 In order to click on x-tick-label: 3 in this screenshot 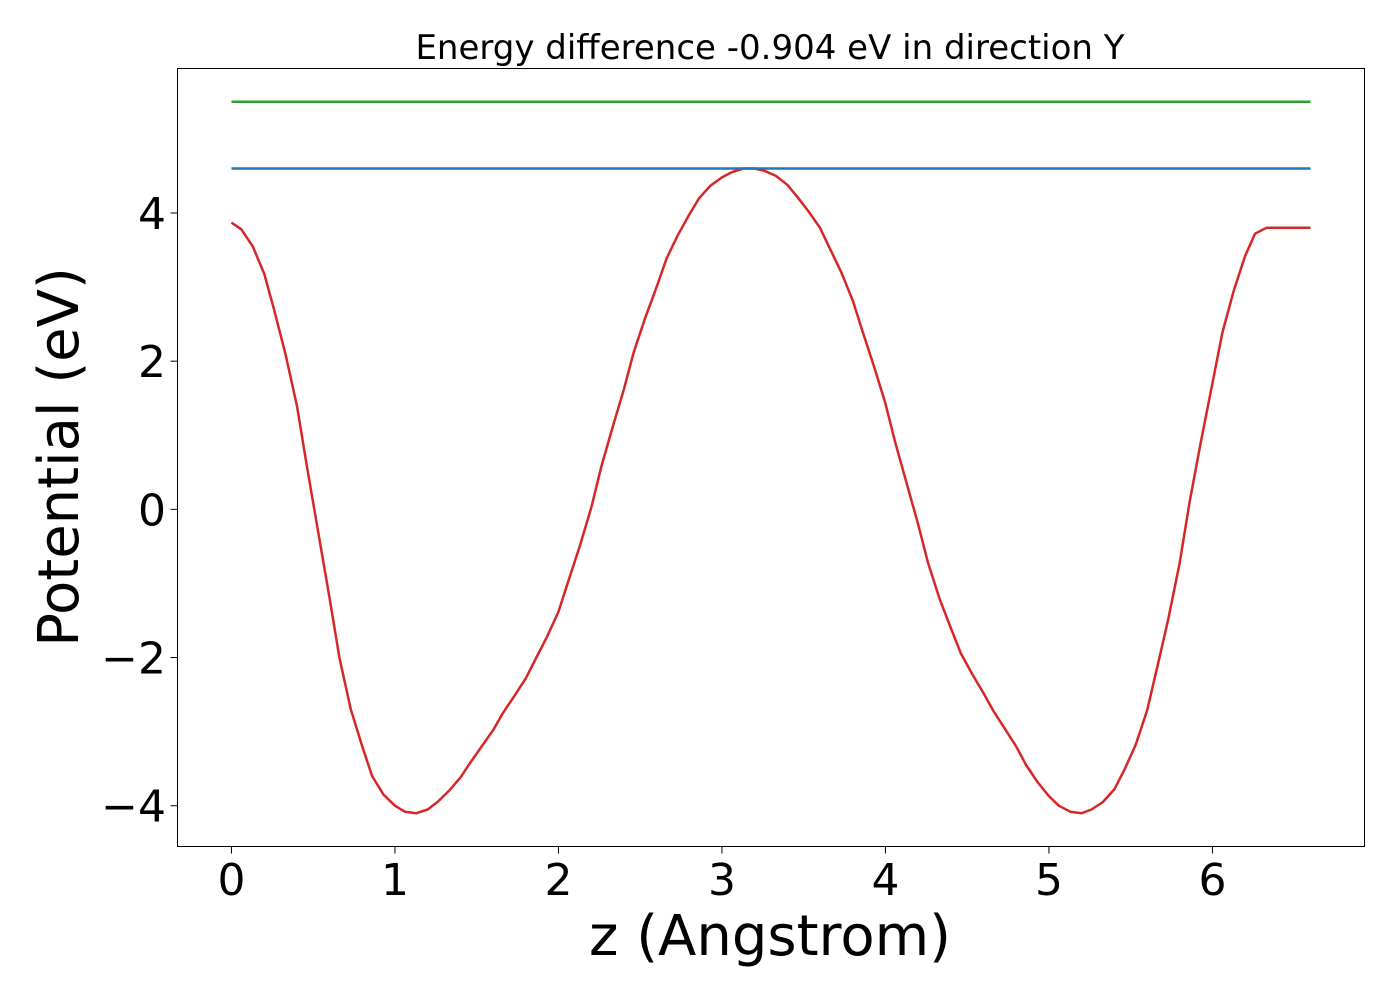, I will do `click(722, 880)`.